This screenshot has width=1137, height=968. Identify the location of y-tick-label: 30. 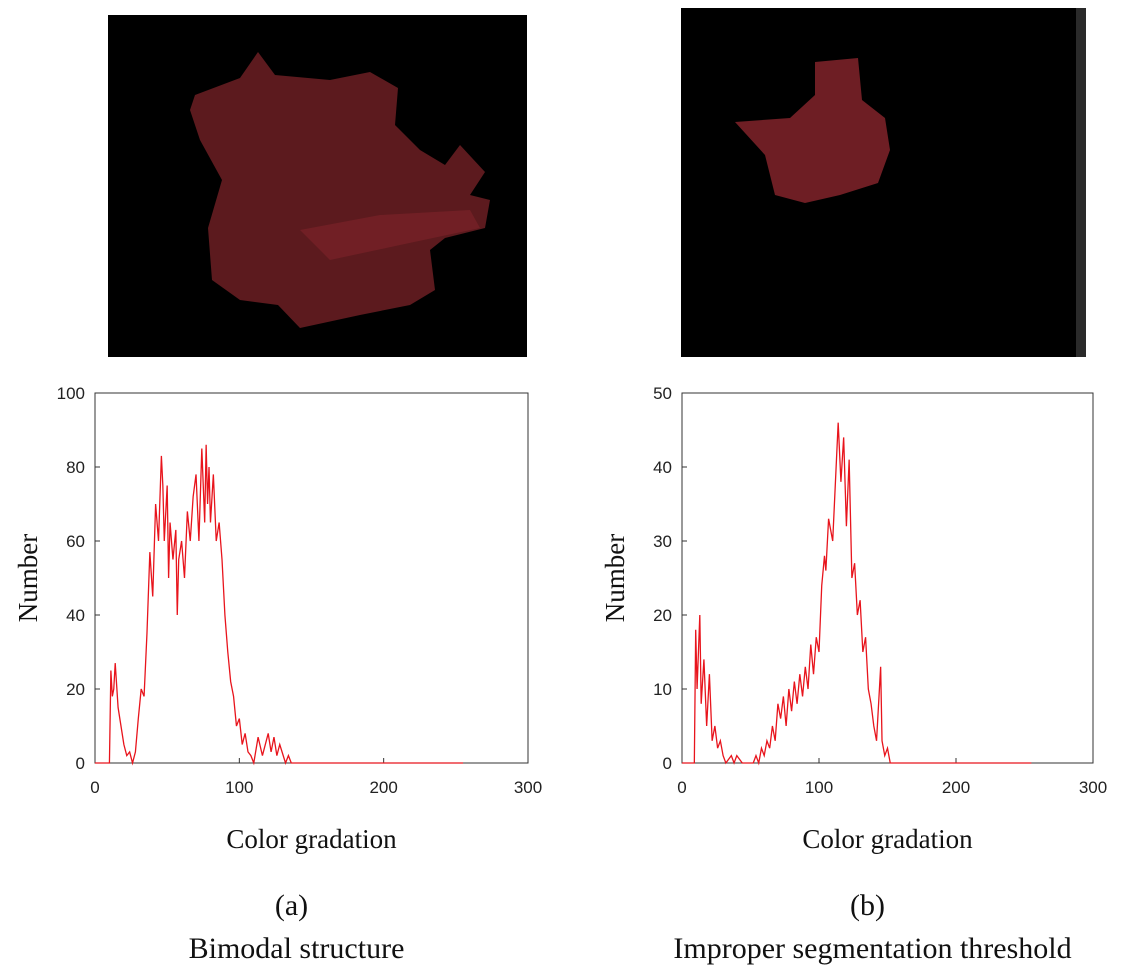
(662, 541).